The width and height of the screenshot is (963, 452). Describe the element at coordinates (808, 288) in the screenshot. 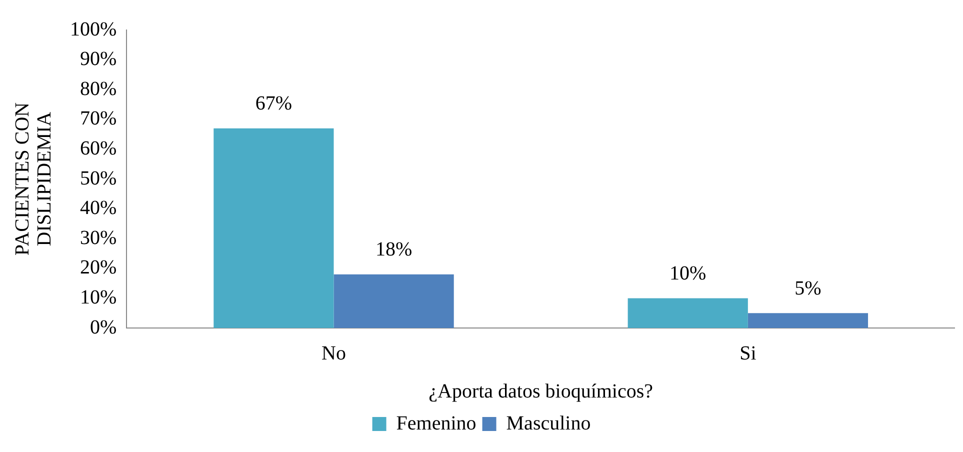

I see `data-label: 5%` at that location.